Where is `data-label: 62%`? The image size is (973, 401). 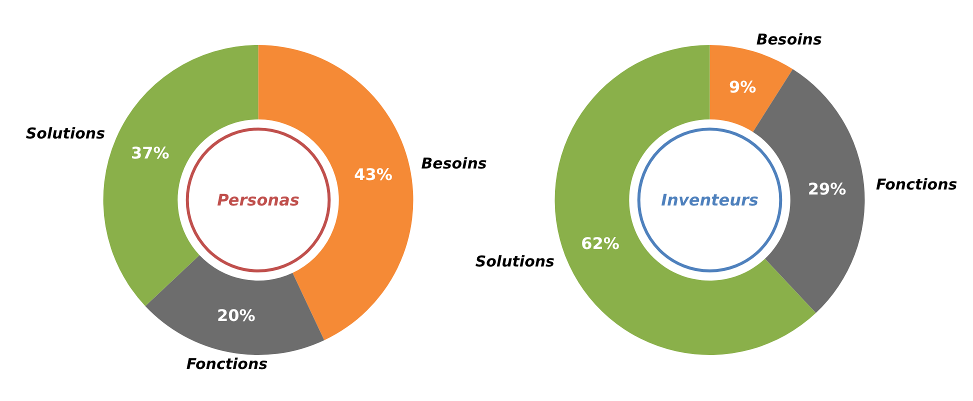
data-label: 62% is located at coordinates (600, 243).